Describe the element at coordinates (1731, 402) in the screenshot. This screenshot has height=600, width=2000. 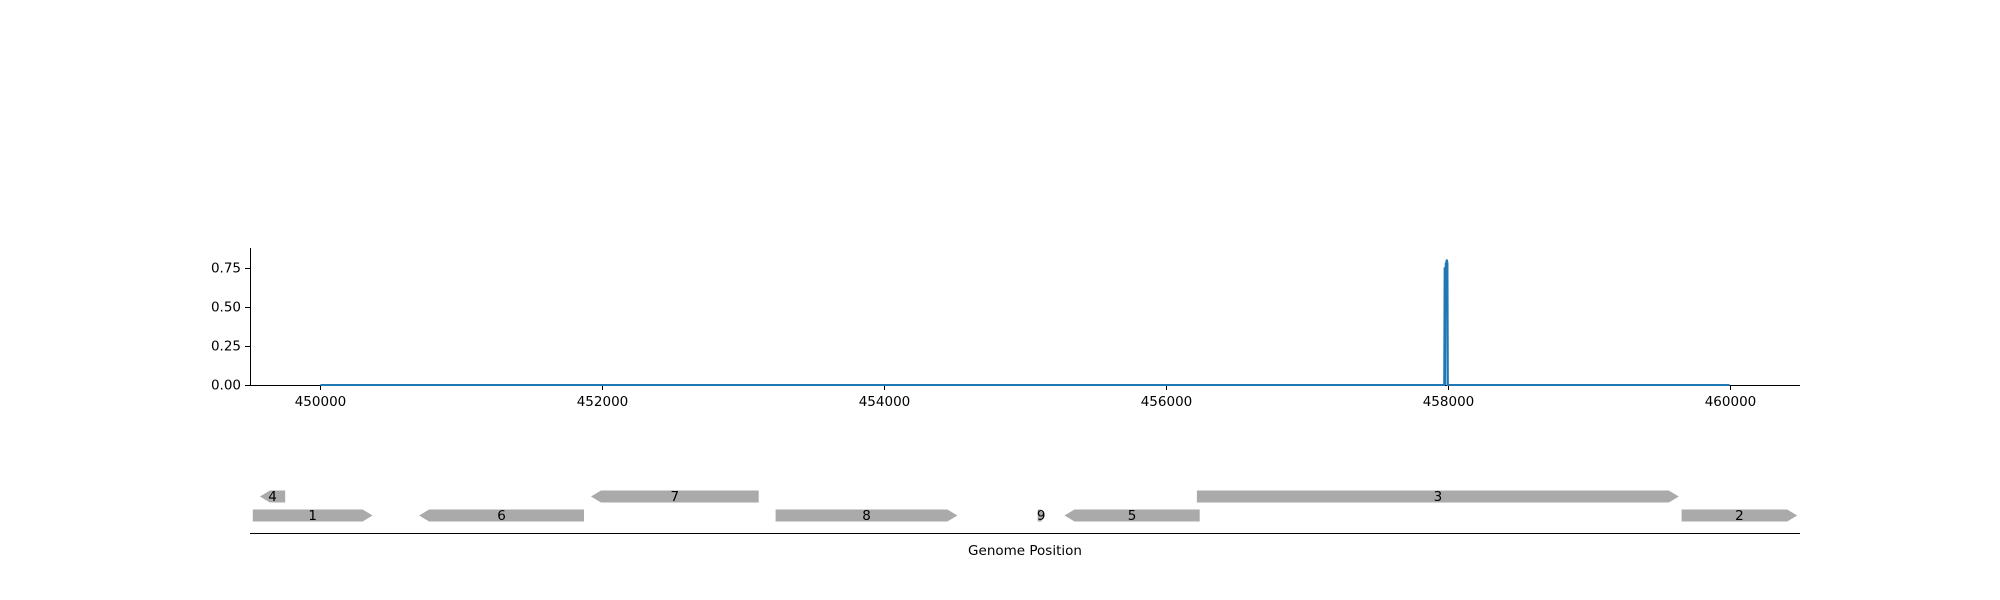
I see `x-tick-label: 460000` at that location.